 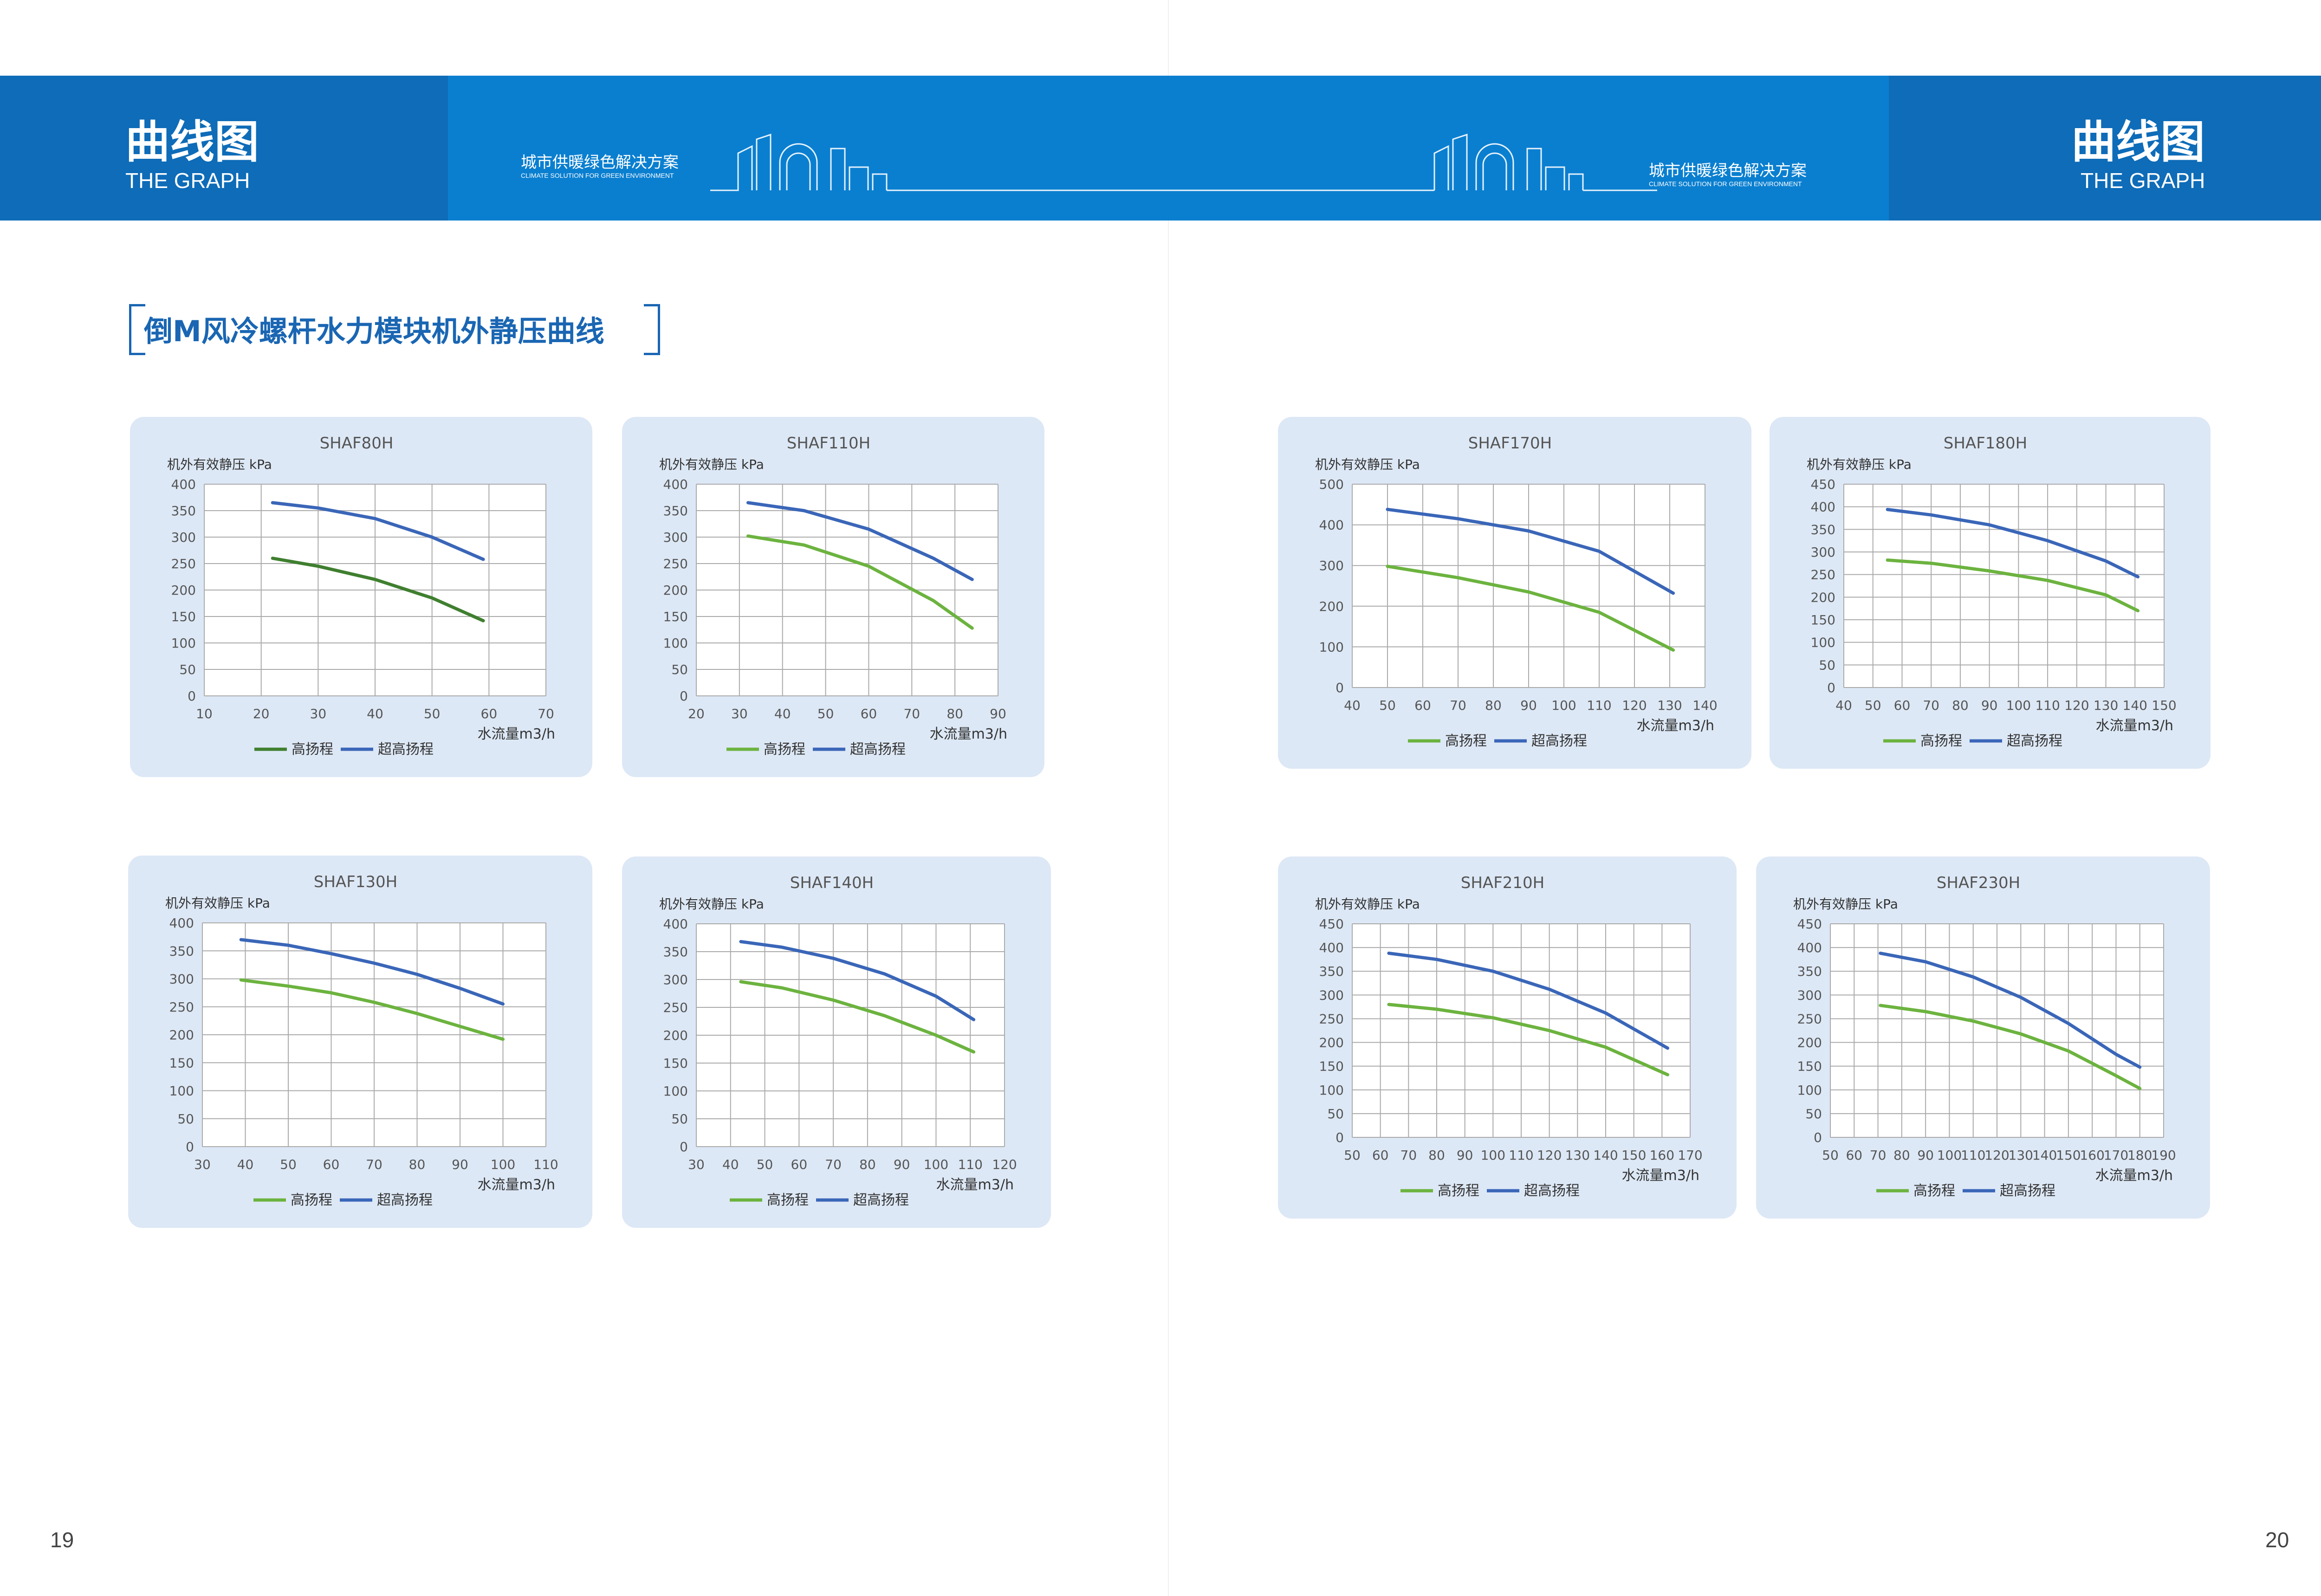 I want to click on y-tick-label: 450, so click(x=1823, y=485).